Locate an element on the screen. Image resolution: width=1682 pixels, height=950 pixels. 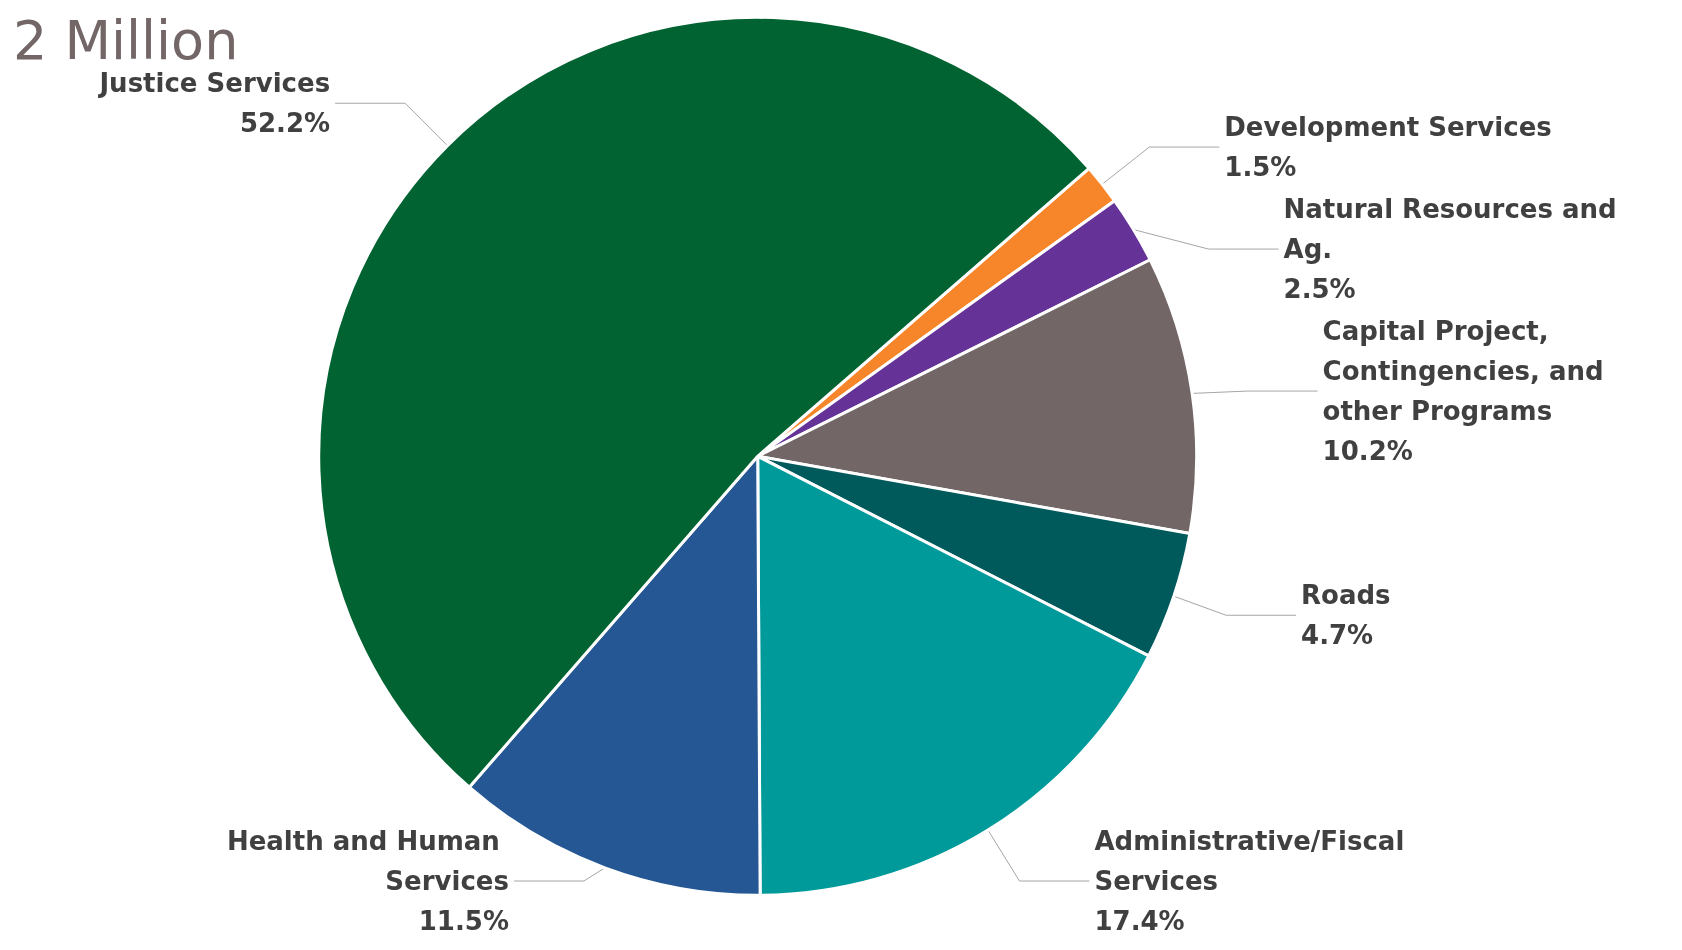
data-label: 4.7% is located at coordinates (1337, 635).